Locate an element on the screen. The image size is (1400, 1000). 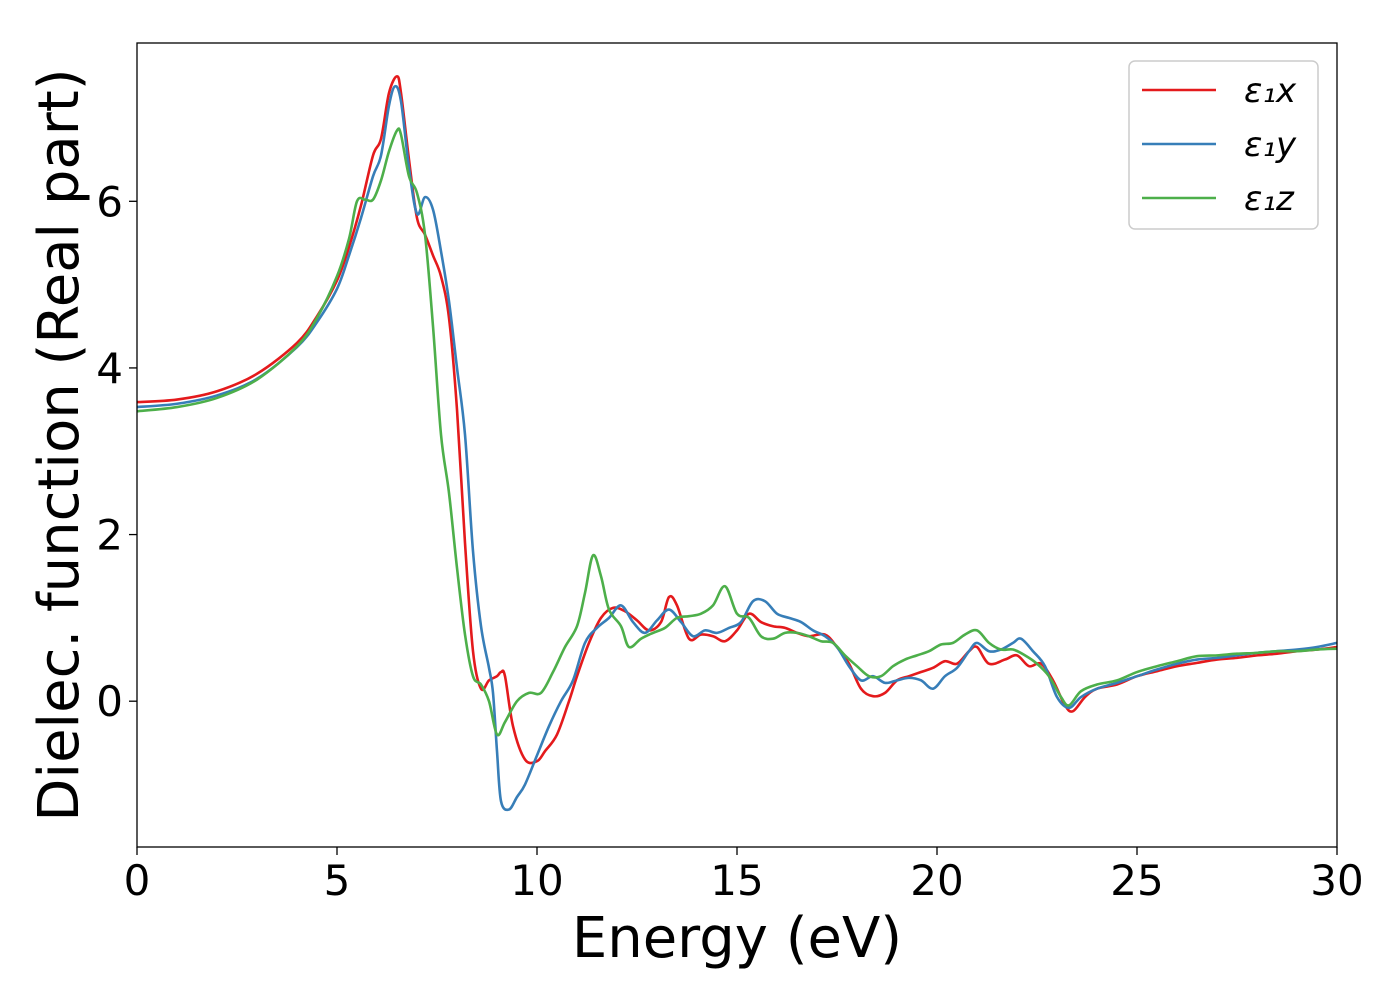
x-axis-ticks: 0 5 10 15 20 25 30 is located at coordinates (744, 876).